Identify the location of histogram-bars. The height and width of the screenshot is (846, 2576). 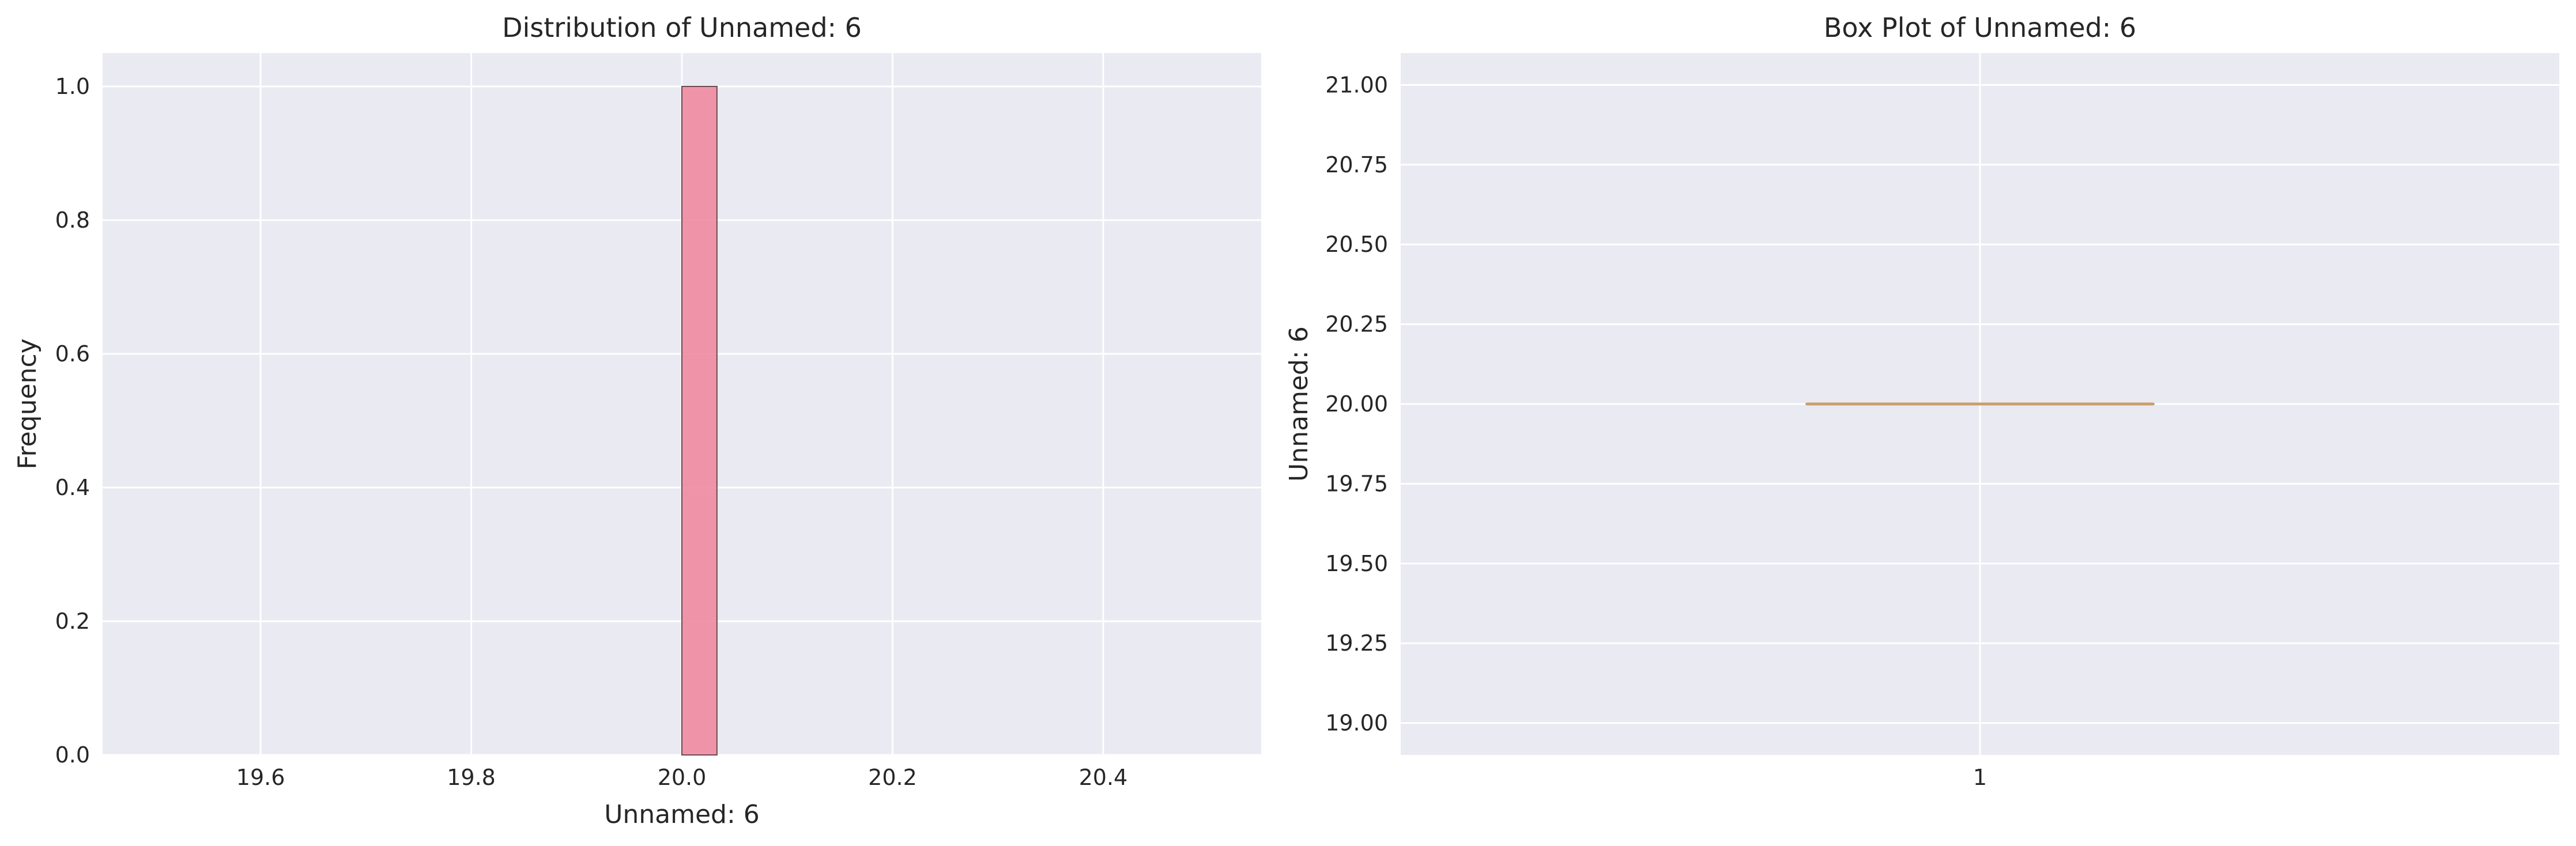
(699, 421).